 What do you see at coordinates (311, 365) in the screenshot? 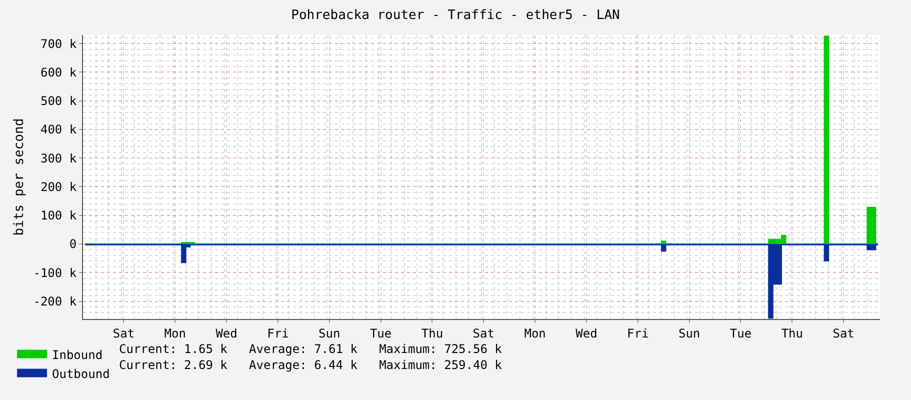
I see `text: Current: 2.69 k Average: 6.44 k Maximum: 259.40 k` at bounding box center [311, 365].